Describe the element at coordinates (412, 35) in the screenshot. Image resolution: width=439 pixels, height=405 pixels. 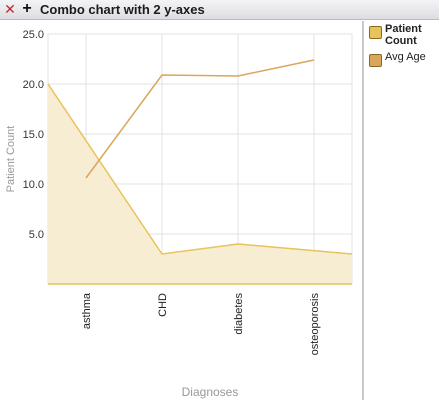
I see `legend-label: Patient Count` at that location.